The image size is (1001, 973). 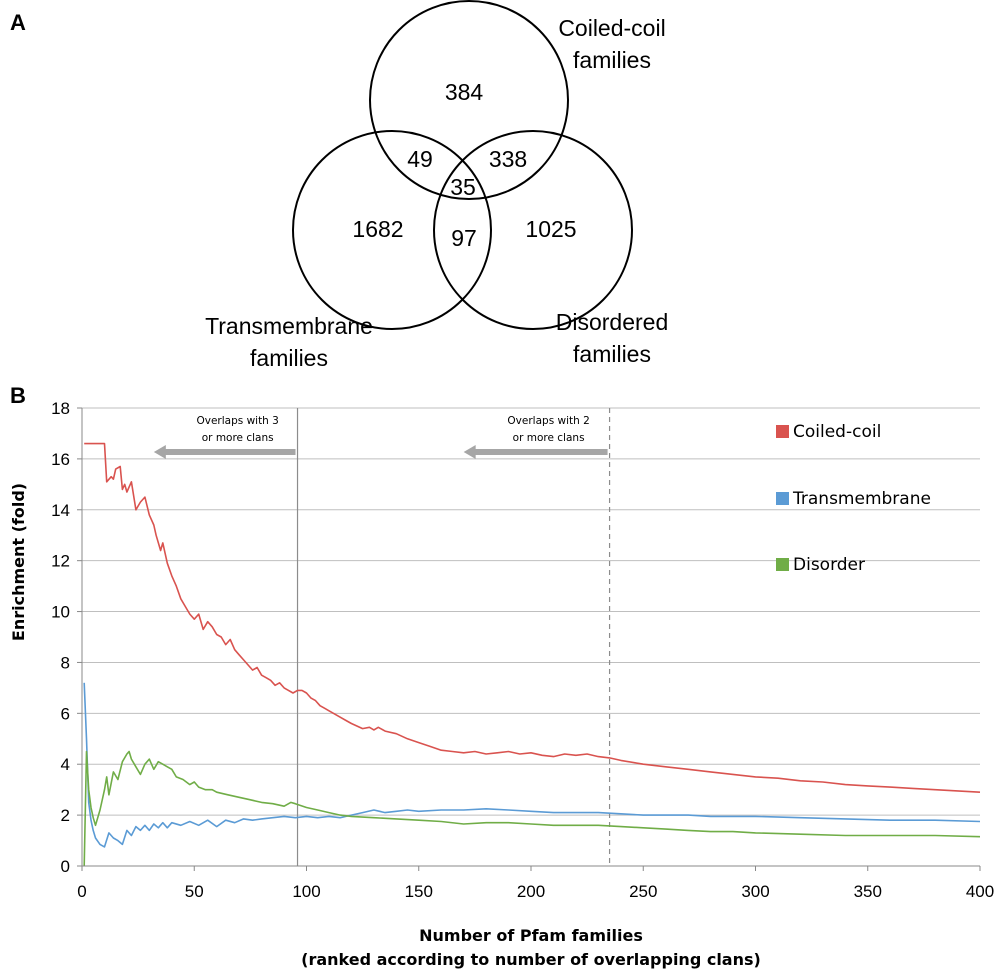 I want to click on annotation-text-2-line2: or more clans, so click(x=549, y=438).